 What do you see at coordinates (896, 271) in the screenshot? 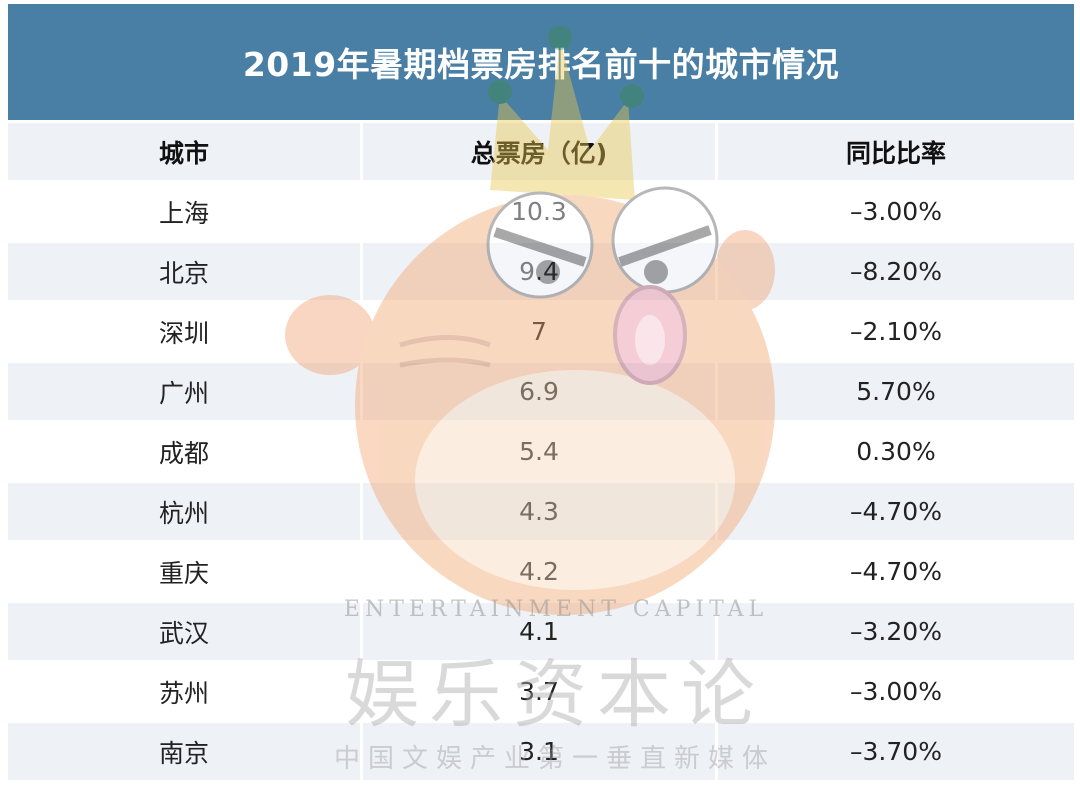
I see `cell-yoy: –8.20%` at bounding box center [896, 271].